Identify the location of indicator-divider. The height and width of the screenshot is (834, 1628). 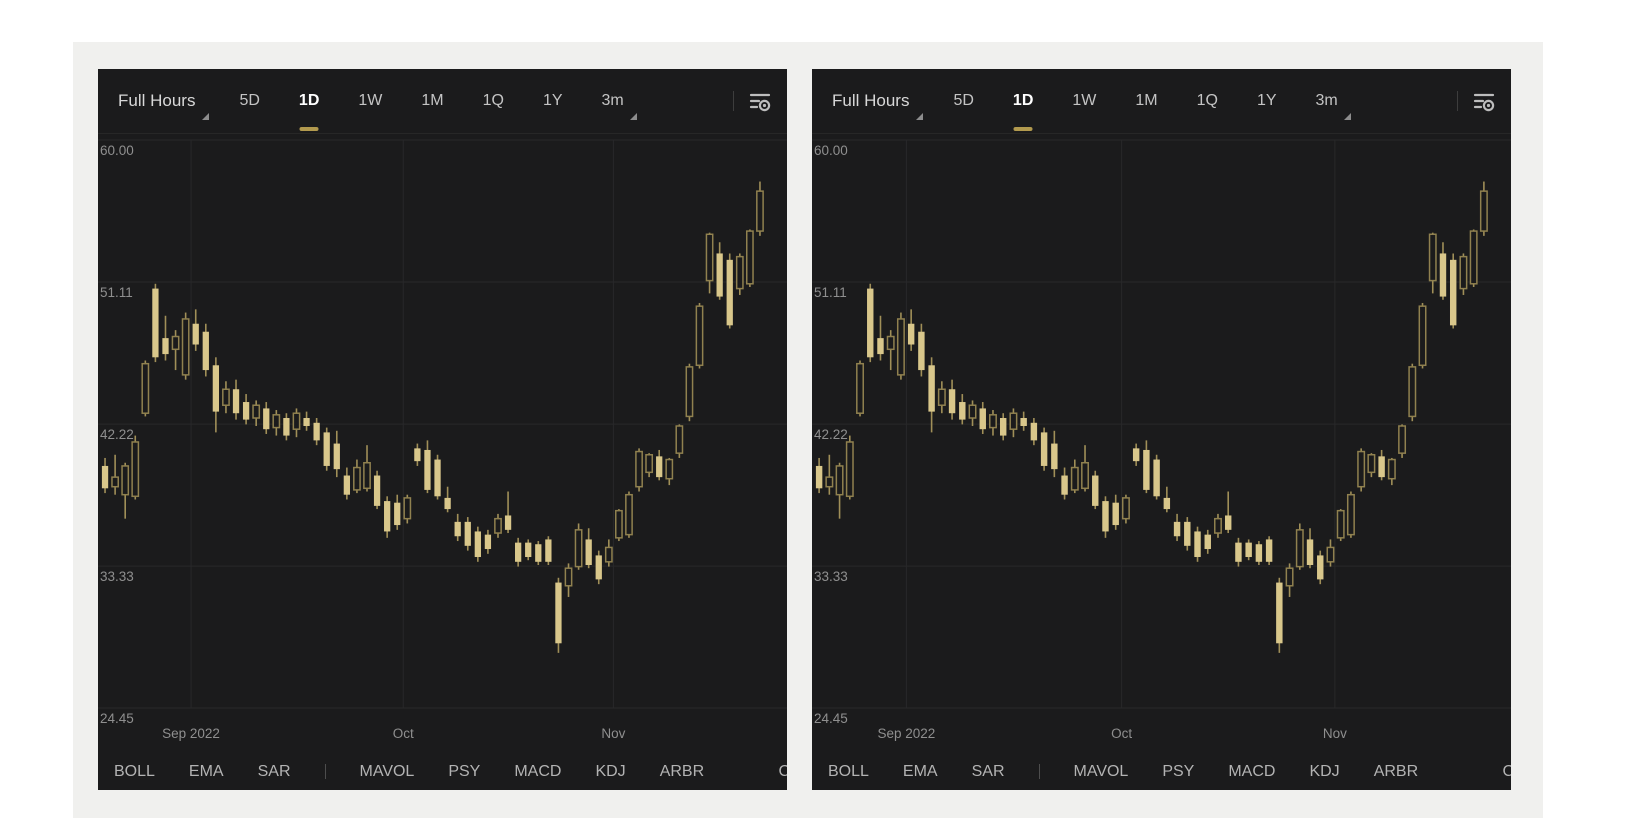
(1039, 771).